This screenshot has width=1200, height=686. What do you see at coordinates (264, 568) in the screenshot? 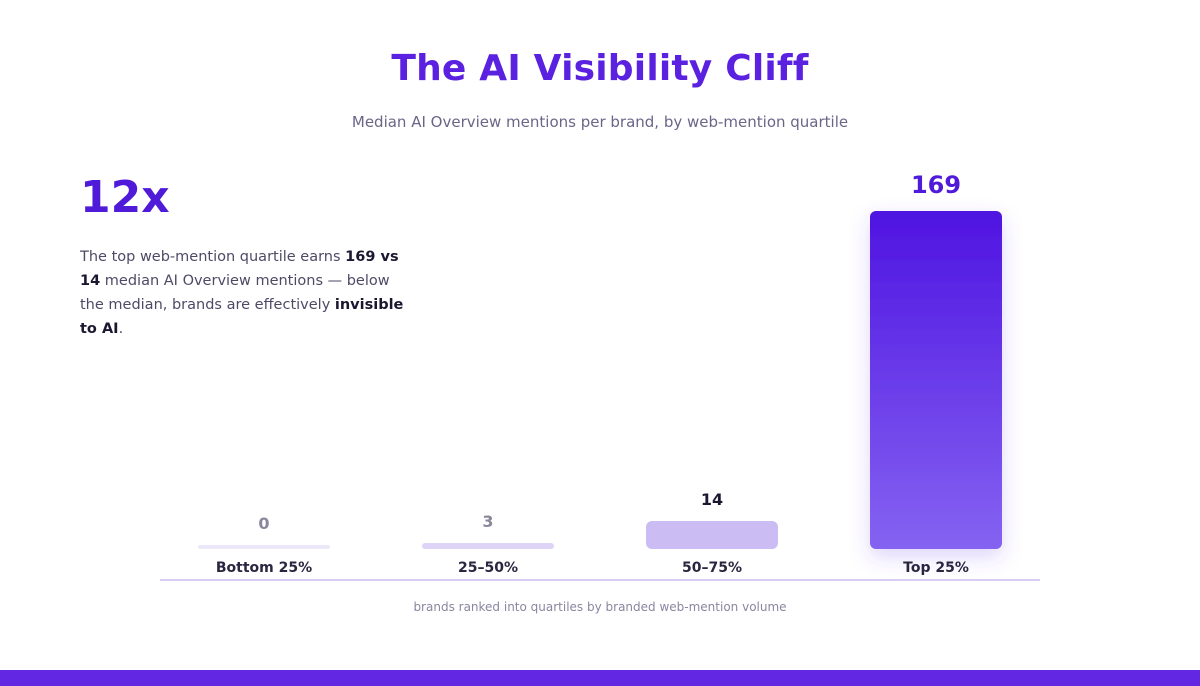
I see `category-label-1: Bottom 25%` at bounding box center [264, 568].